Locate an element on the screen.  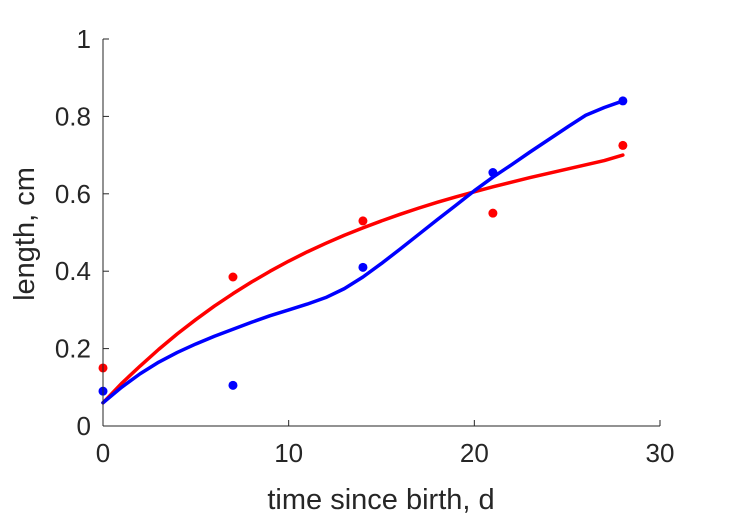
x-axis-label: time since birth, d is located at coordinates (380, 500).